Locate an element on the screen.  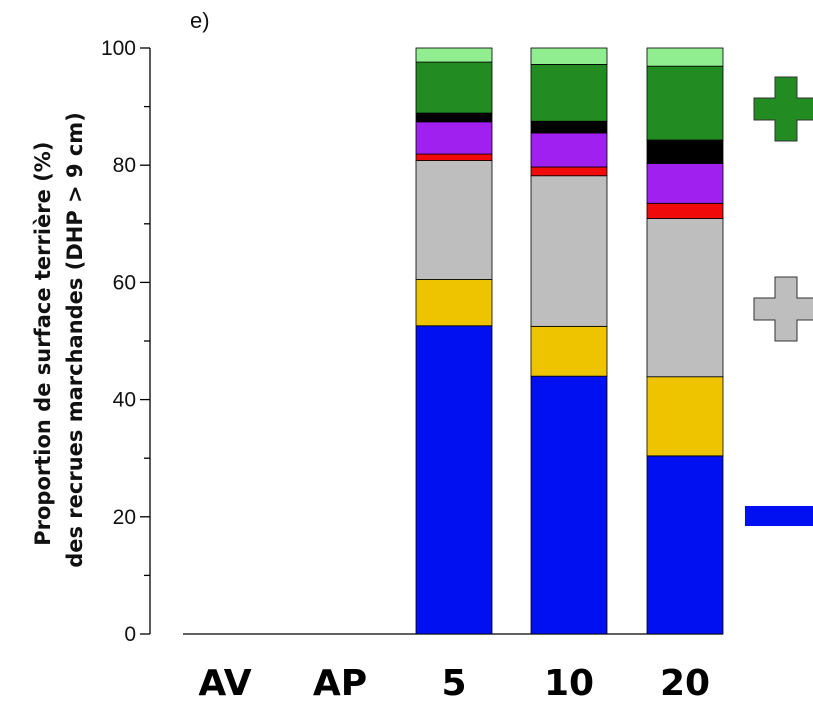
y-tick-label: 80 is located at coordinates (124, 165).